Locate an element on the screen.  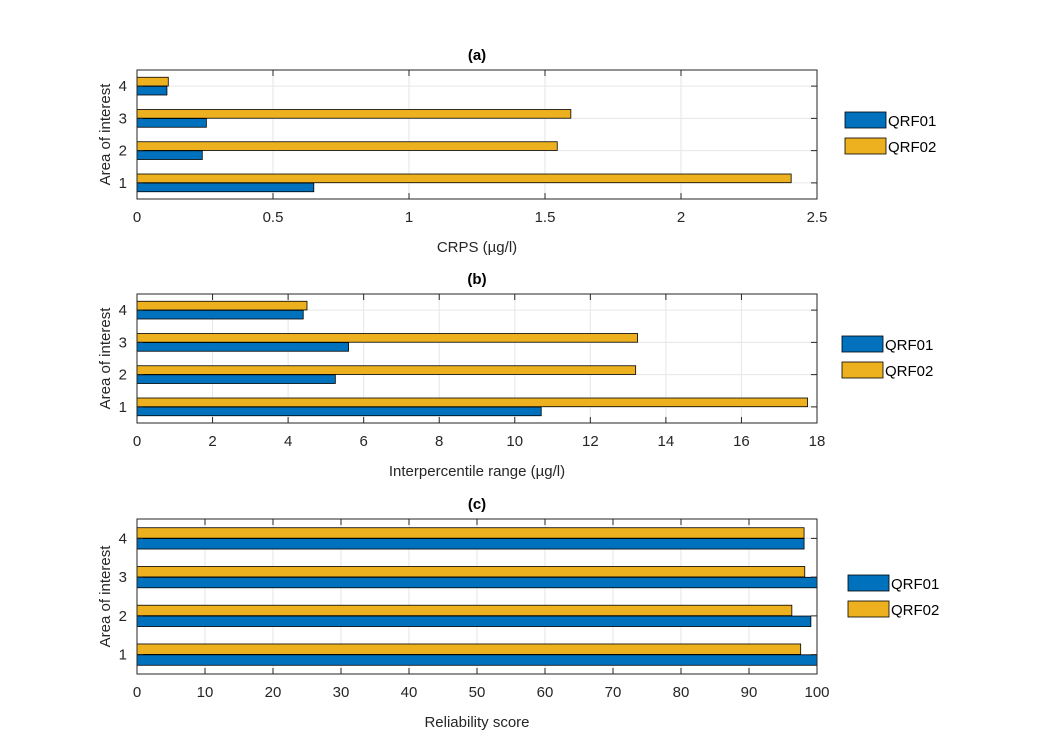
x-axis-label: Reliability score is located at coordinates (476, 722).